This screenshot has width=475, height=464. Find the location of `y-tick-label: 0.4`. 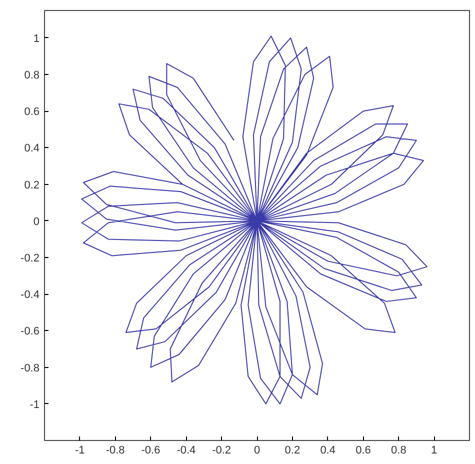

y-tick-label: 0.4 is located at coordinates (32, 148).